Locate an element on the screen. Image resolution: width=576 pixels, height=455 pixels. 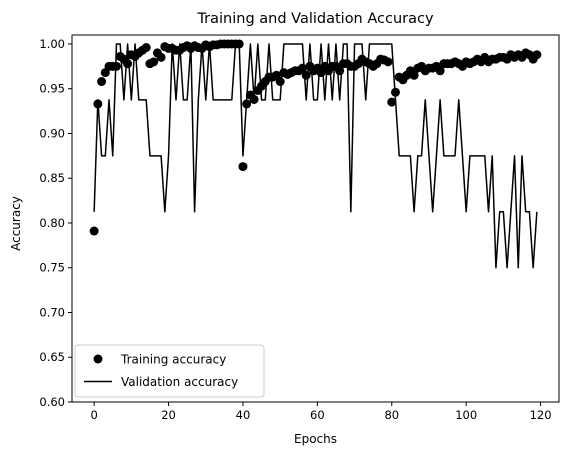
y-tick-label: 0.85 is located at coordinates (52, 178).